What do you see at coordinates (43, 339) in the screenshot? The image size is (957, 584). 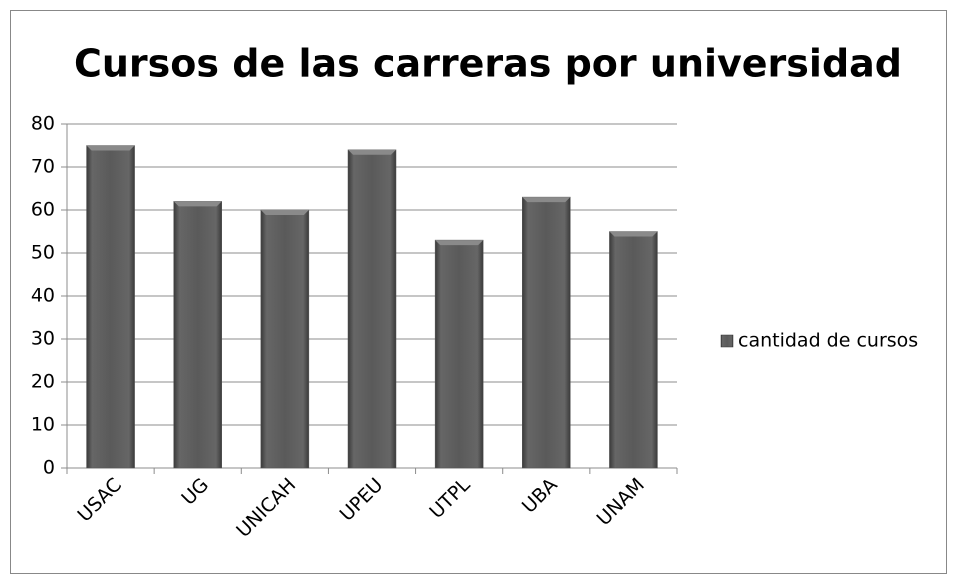 I see `y-tick-label: 30` at bounding box center [43, 339].